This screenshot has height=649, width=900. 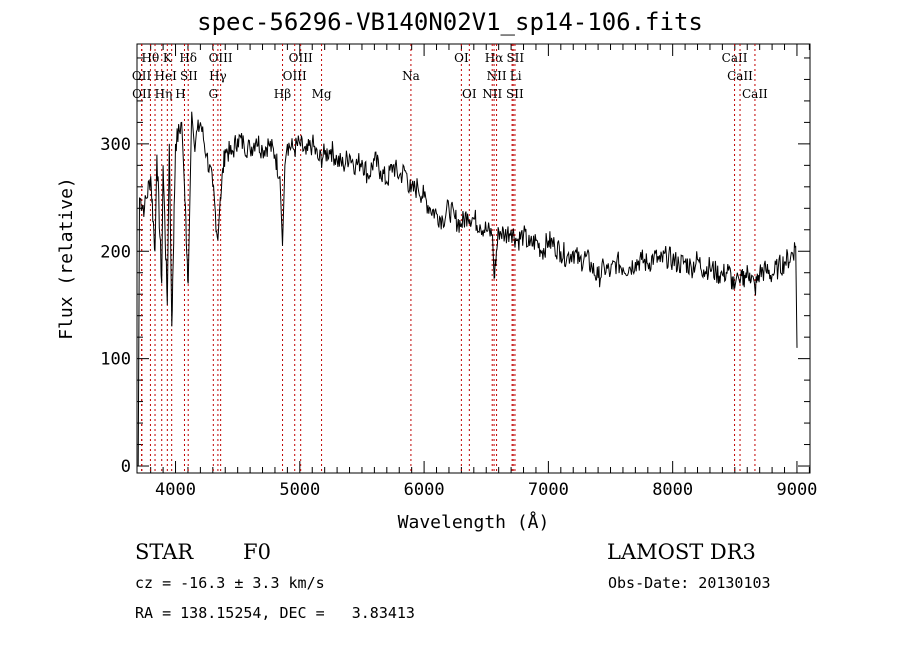 What do you see at coordinates (681, 552) in the screenshot?
I see `survey-label: LAMOST DR3` at bounding box center [681, 552].